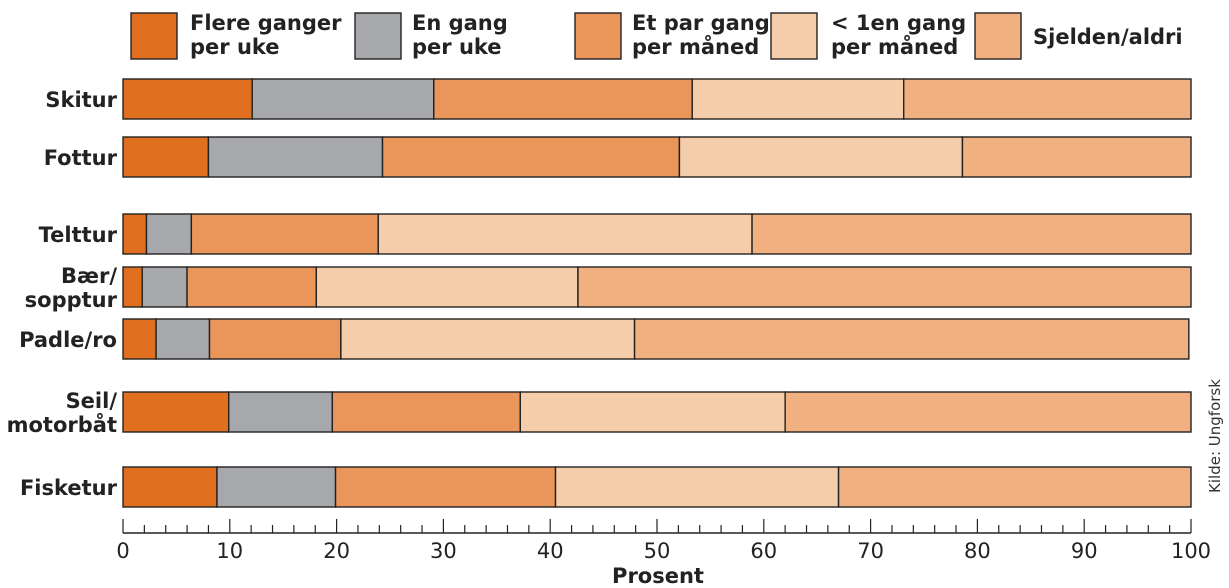 The height and width of the screenshot is (588, 1229). What do you see at coordinates (1215, 436) in the screenshot?
I see `source-label: Kilde: Ungforsk` at bounding box center [1215, 436].